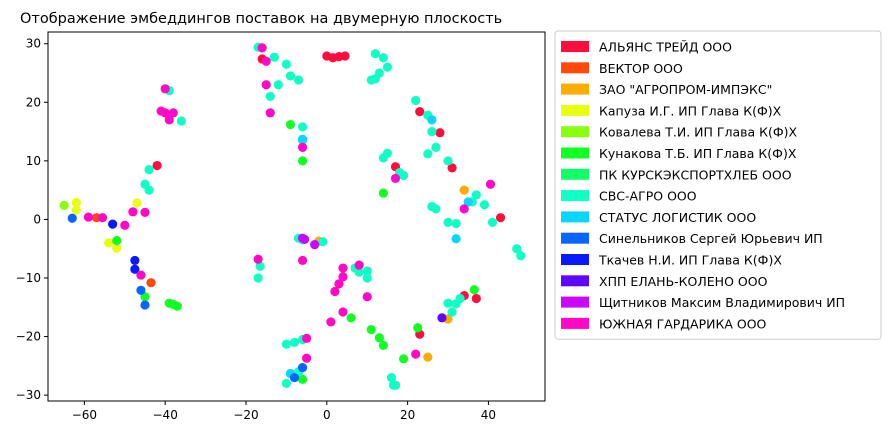  I want to click on x-tick-label: 40, so click(488, 415).